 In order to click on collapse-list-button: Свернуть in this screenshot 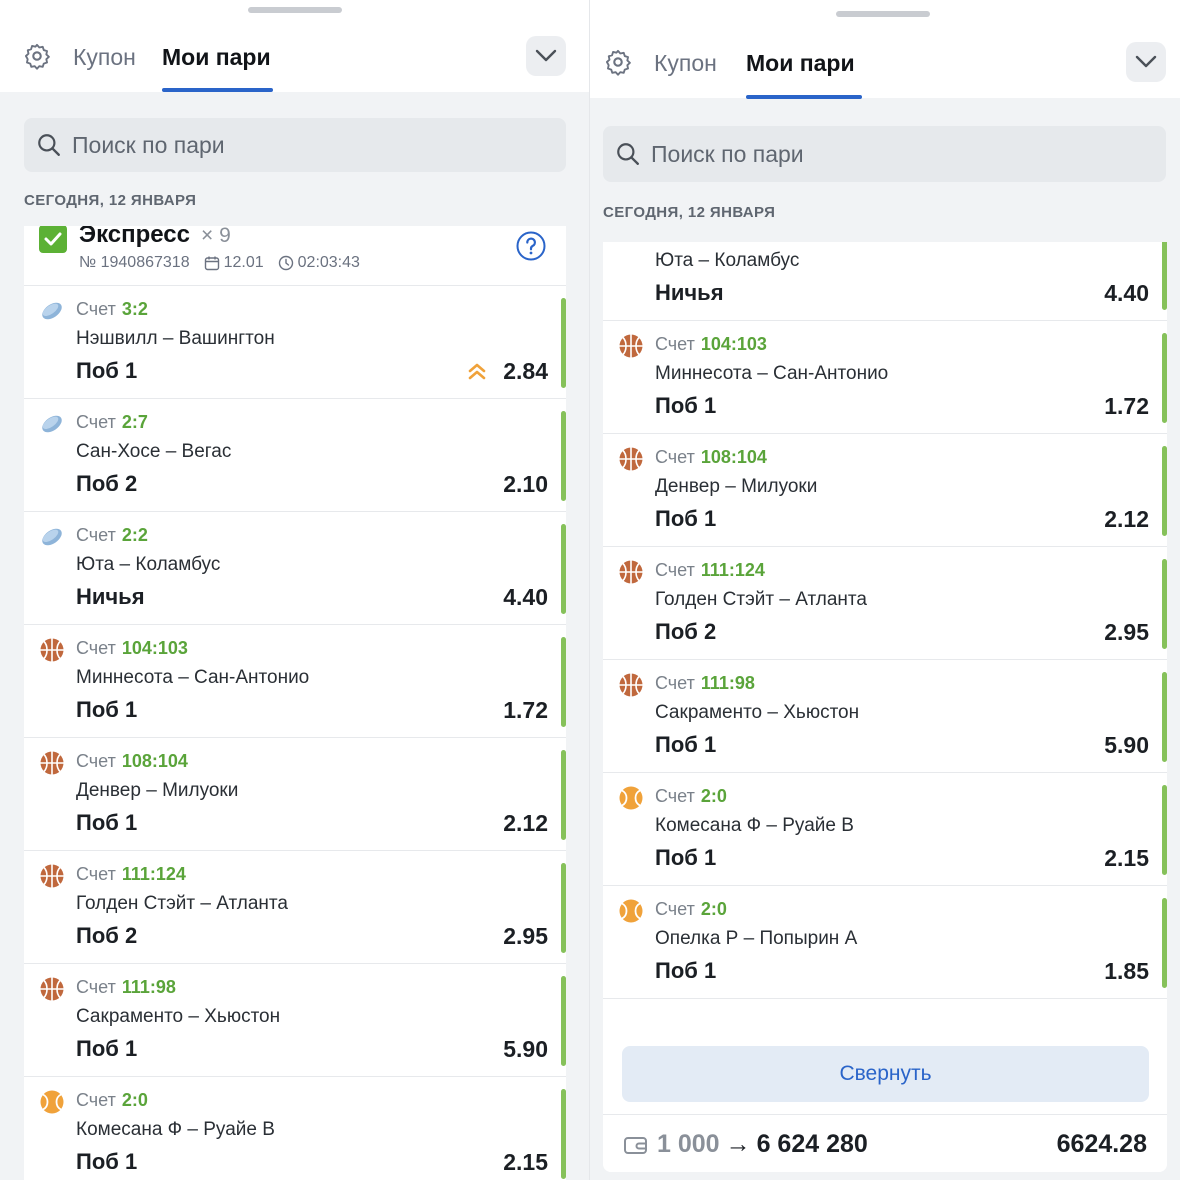, I will do `click(885, 1074)`.